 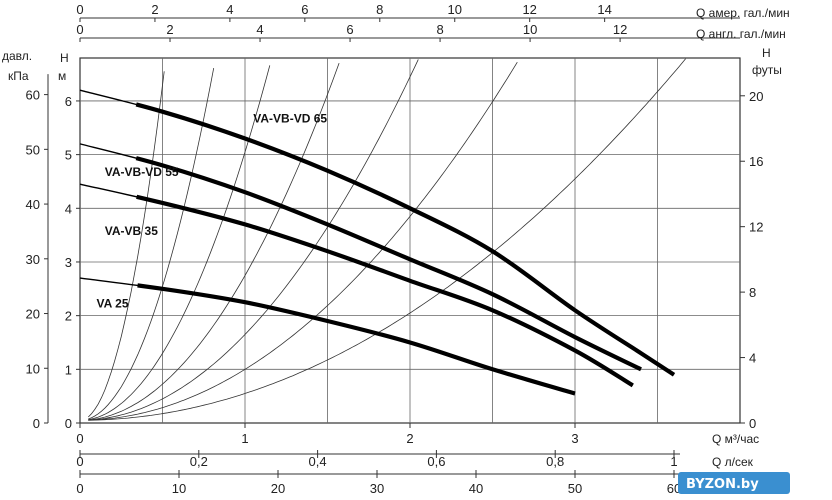 What do you see at coordinates (455, 9) in the screenshot?
I see `top-us-tick-label: 10` at bounding box center [455, 9].